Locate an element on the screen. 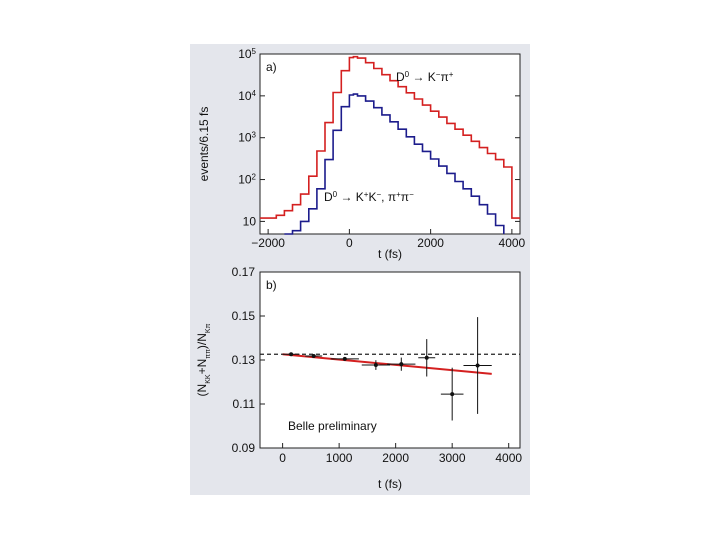  panel-a-y-axis-label: events/6.15 fs is located at coordinates (204, 144).